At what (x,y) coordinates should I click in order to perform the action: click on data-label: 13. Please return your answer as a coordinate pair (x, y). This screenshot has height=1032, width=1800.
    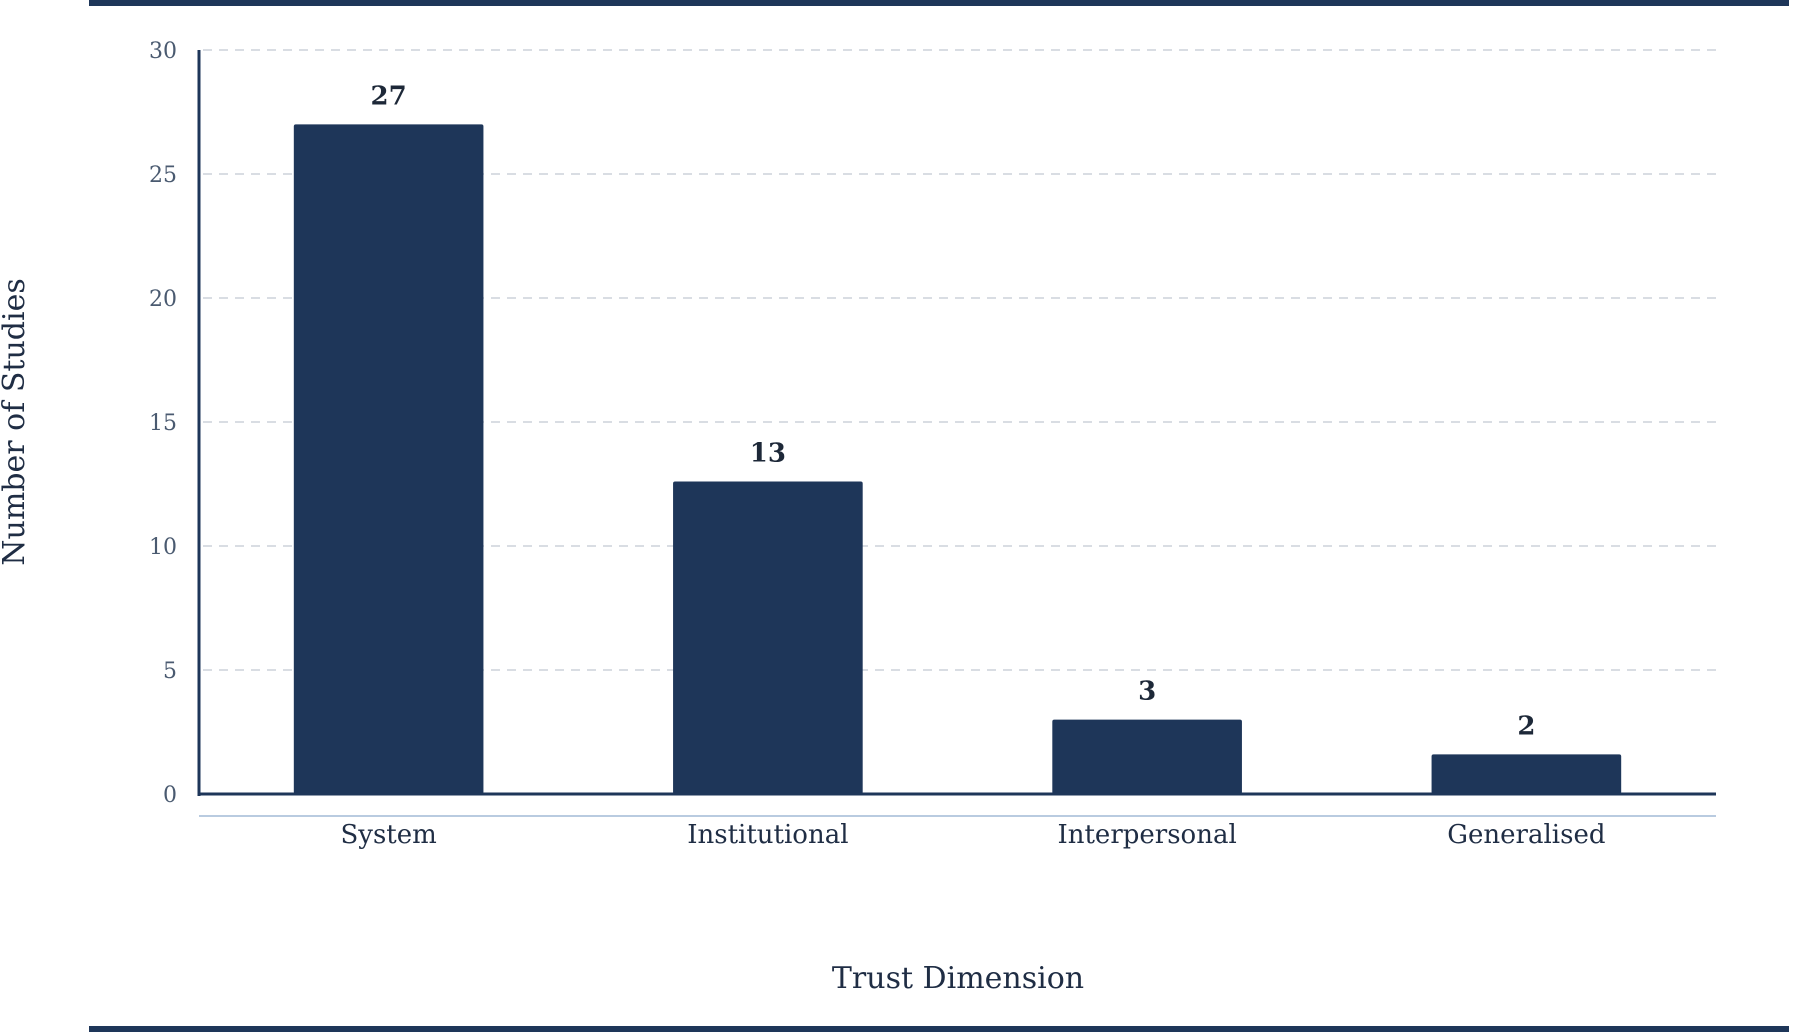
    Looking at the image, I should click on (768, 454).